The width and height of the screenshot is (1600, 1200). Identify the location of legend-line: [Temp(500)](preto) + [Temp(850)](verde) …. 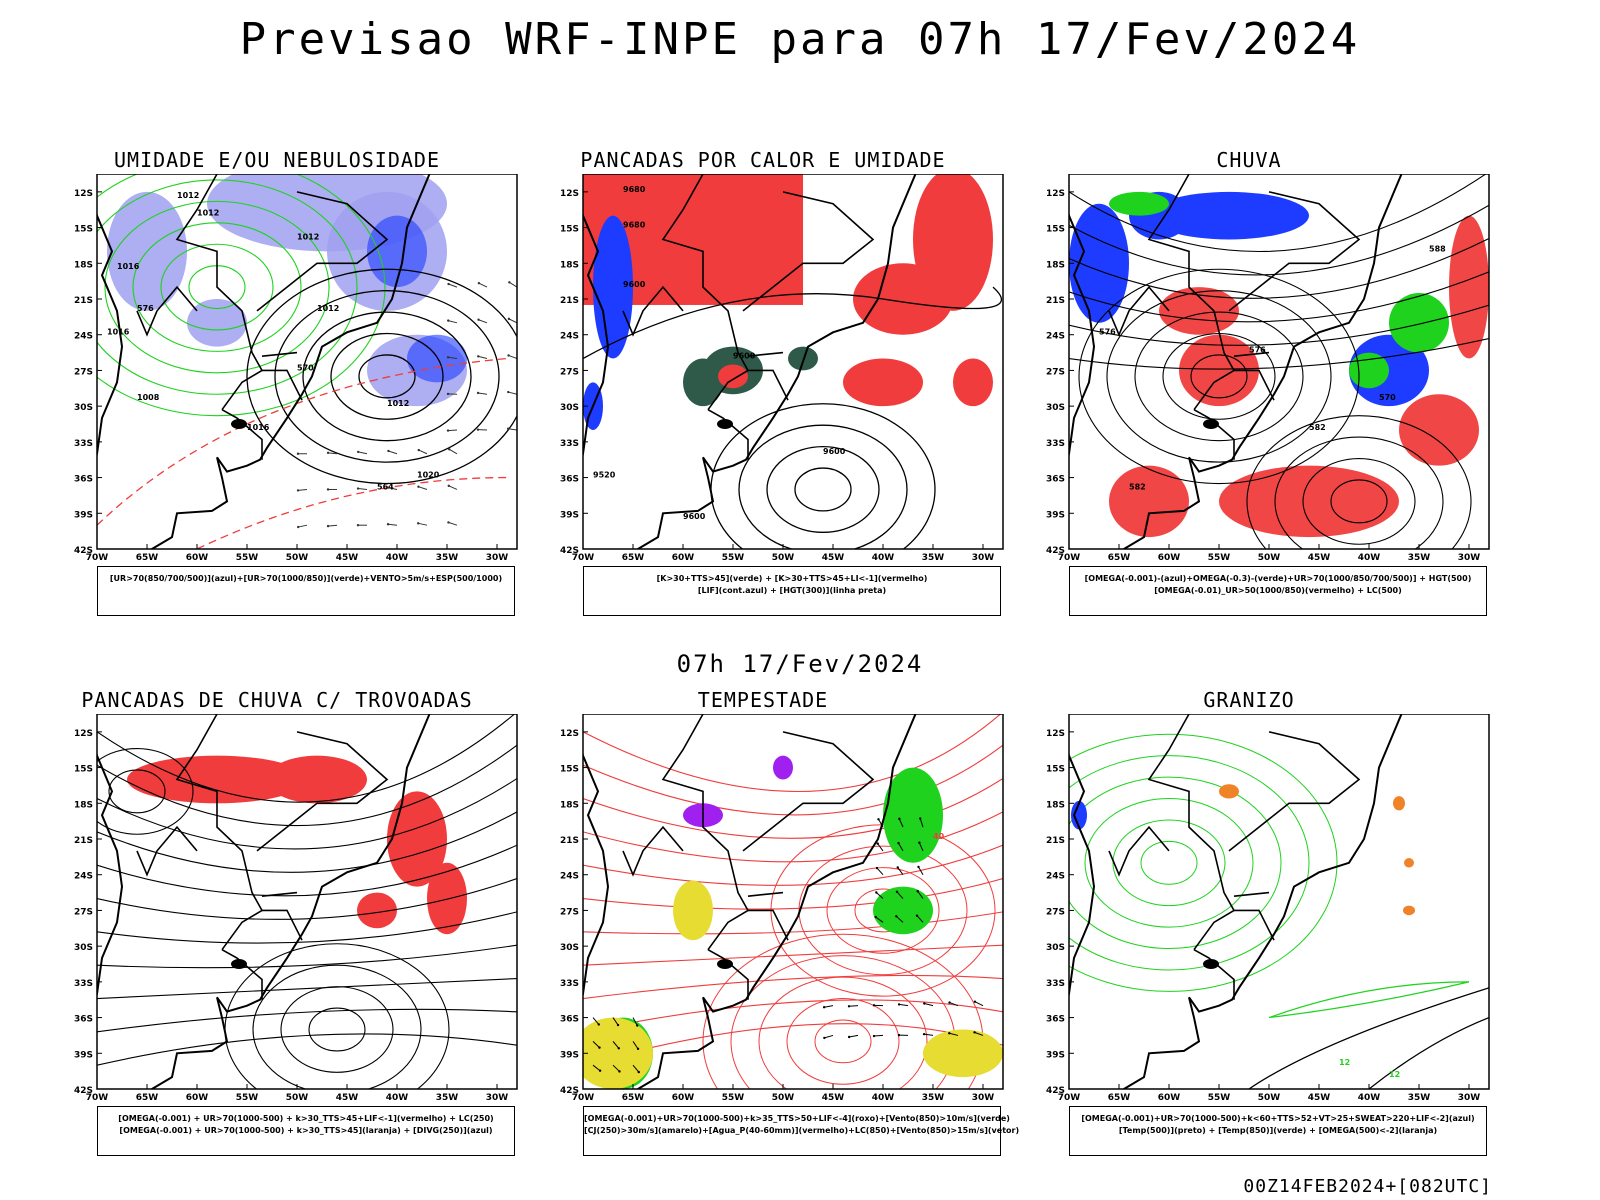
(1278, 1130).